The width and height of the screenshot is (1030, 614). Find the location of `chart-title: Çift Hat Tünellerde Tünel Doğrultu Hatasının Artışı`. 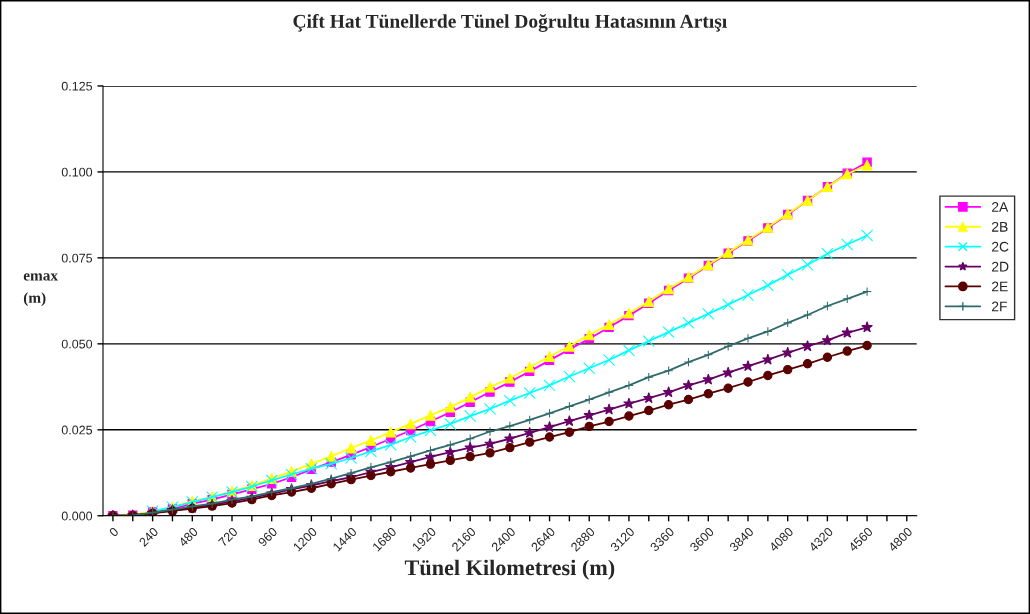

chart-title: Çift Hat Tünellerde Tünel Doğrultu Hatasının Artışı is located at coordinates (510, 22).